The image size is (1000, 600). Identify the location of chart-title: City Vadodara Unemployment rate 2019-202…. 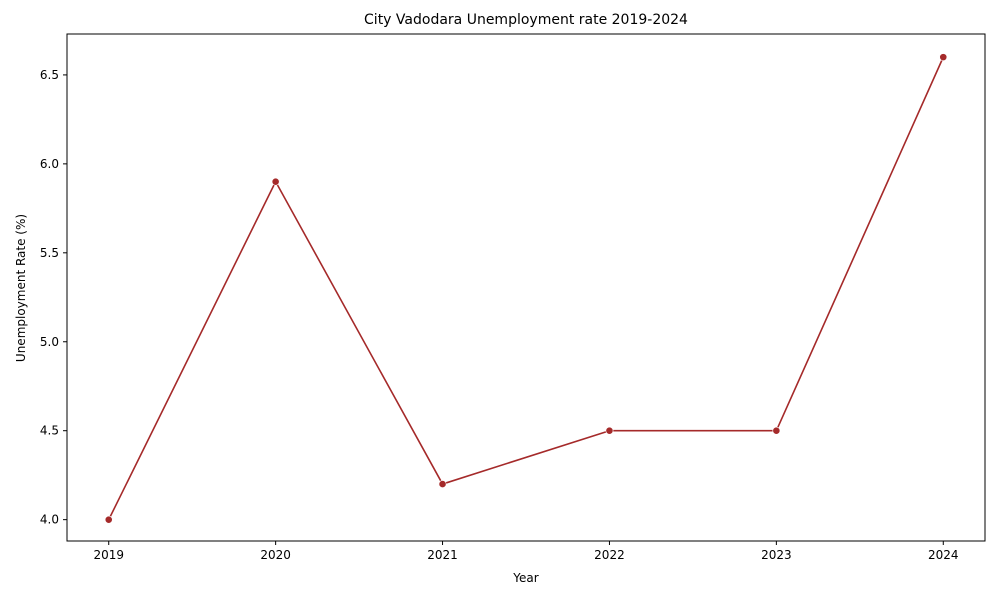
(526, 20).